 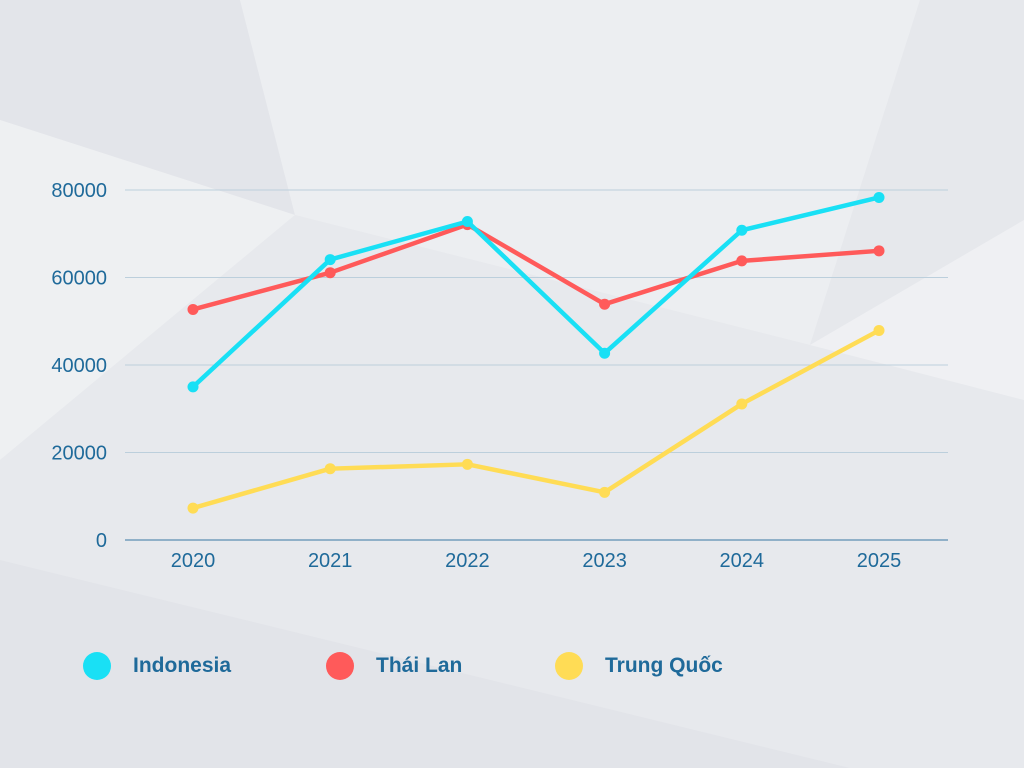 I want to click on y-tick-label: 20000, so click(x=79, y=454).